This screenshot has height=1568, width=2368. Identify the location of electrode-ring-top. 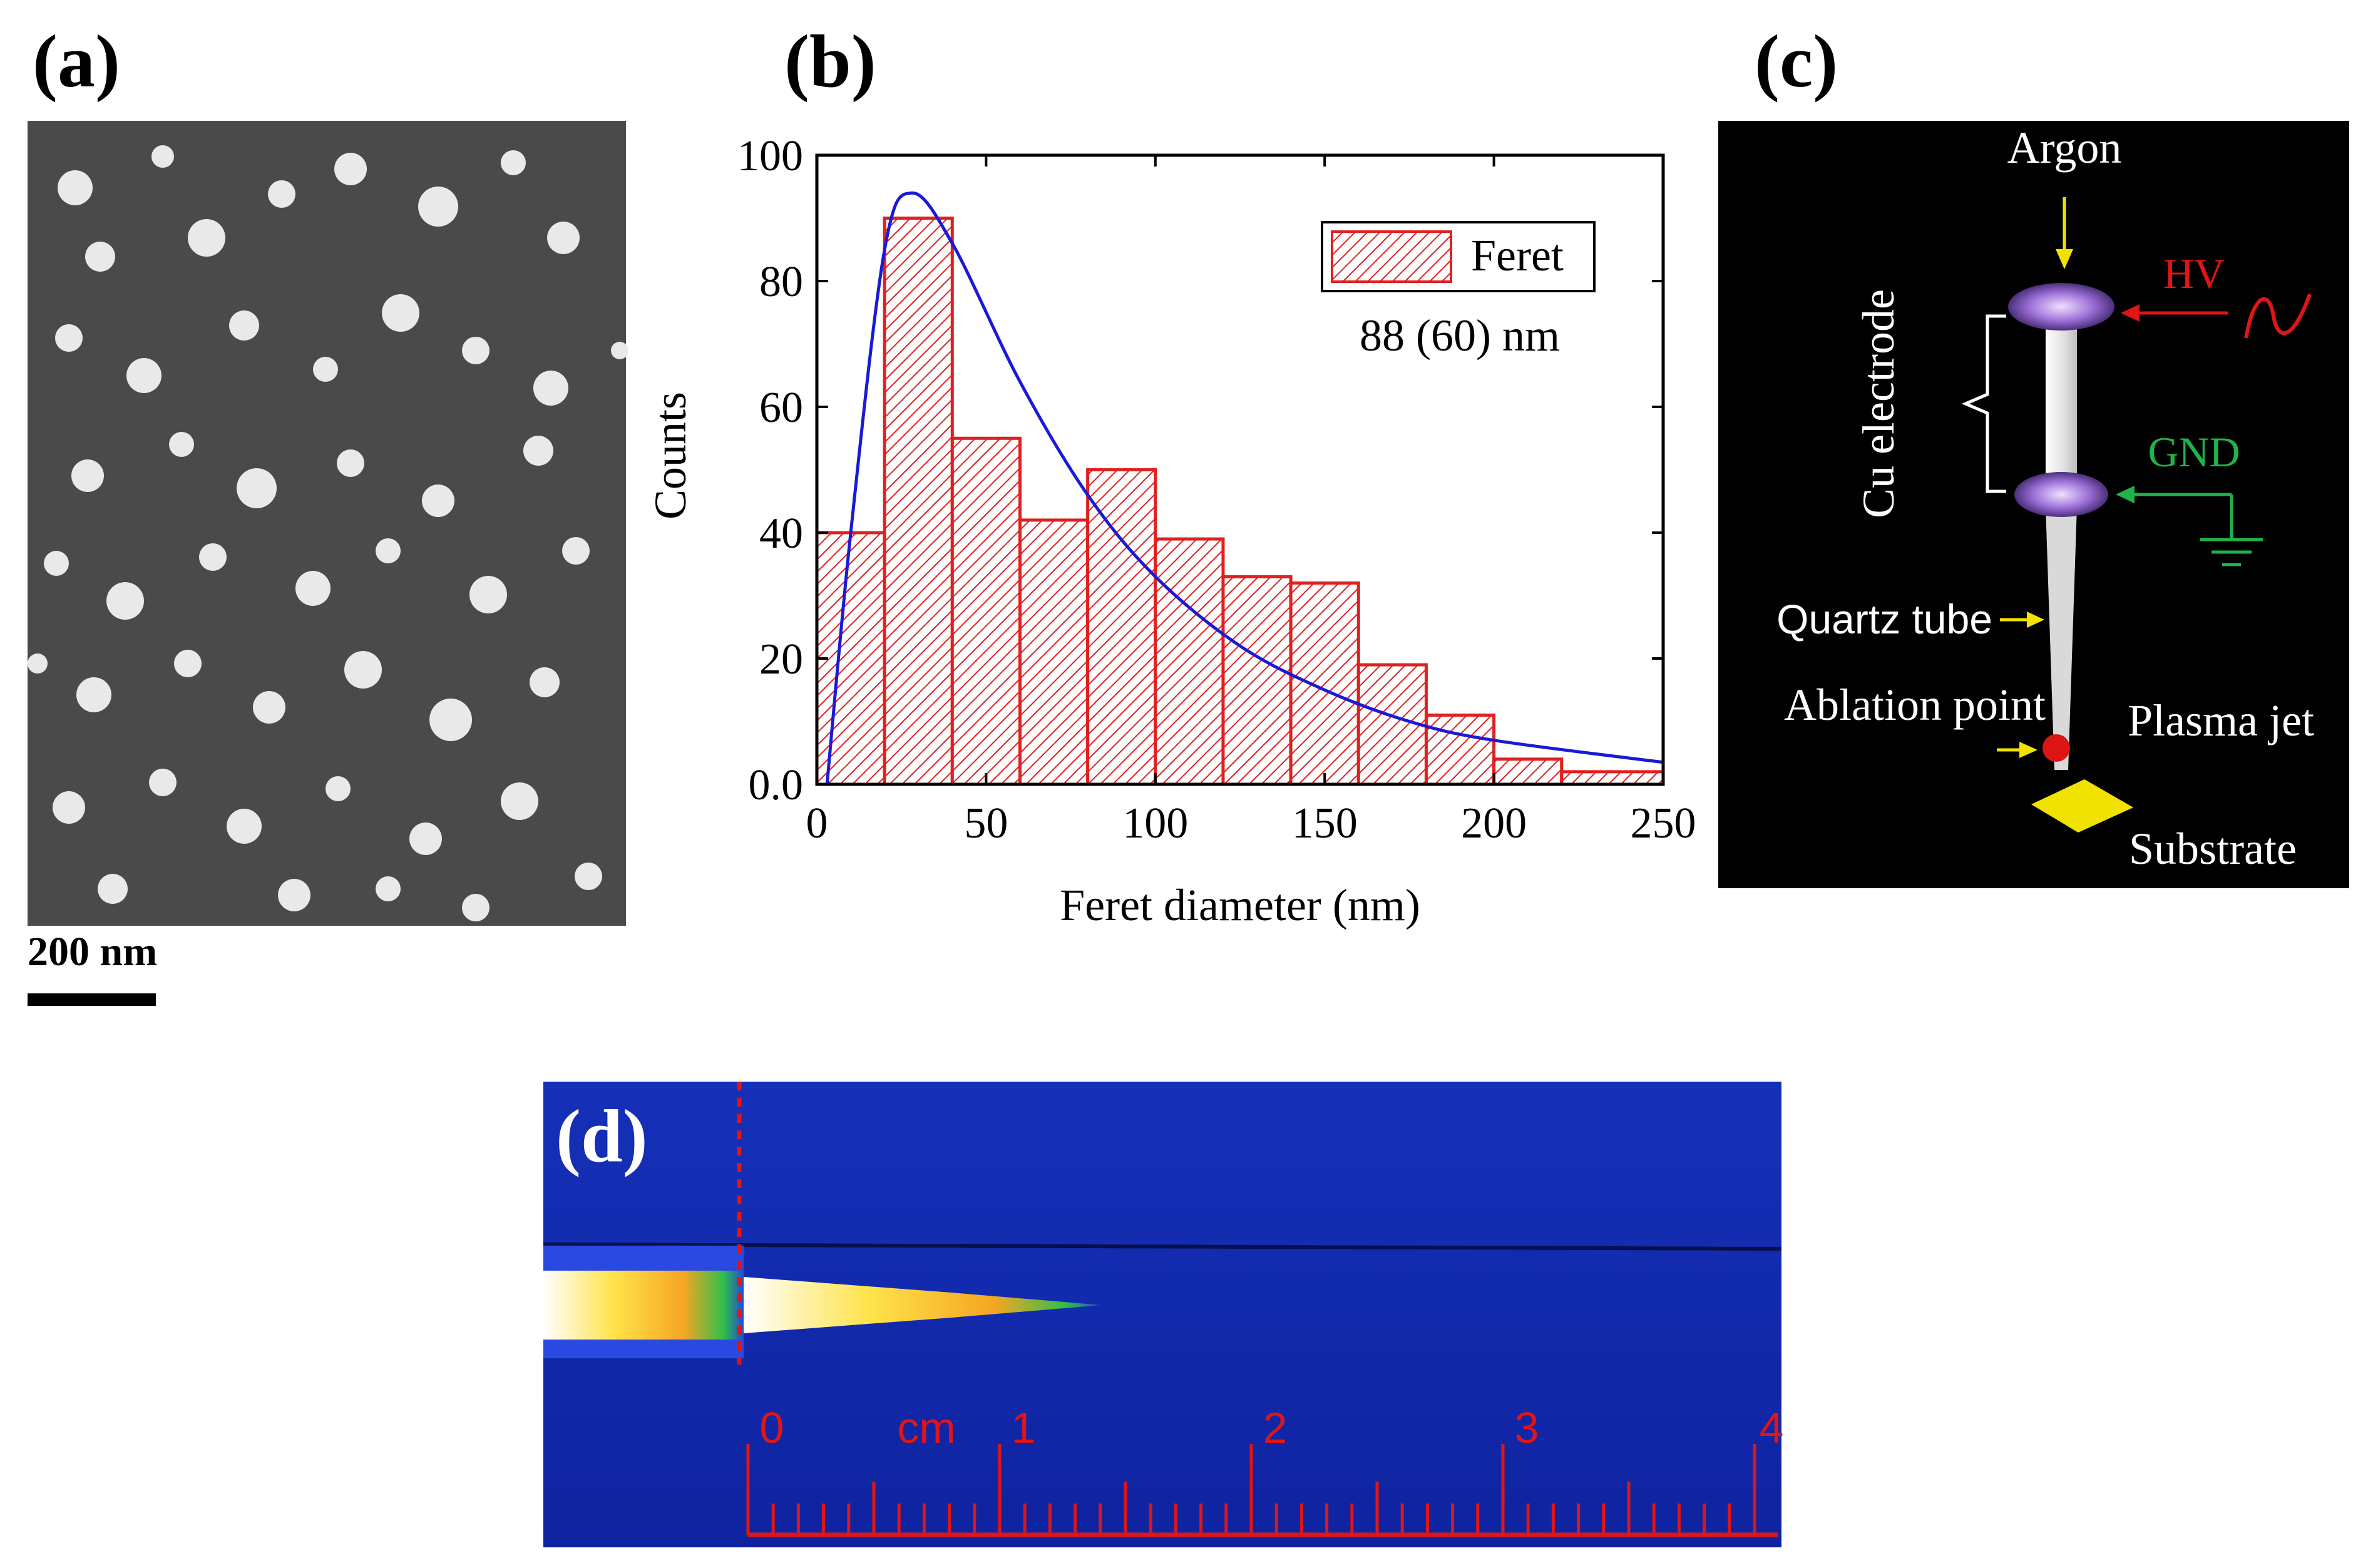
(2061, 307).